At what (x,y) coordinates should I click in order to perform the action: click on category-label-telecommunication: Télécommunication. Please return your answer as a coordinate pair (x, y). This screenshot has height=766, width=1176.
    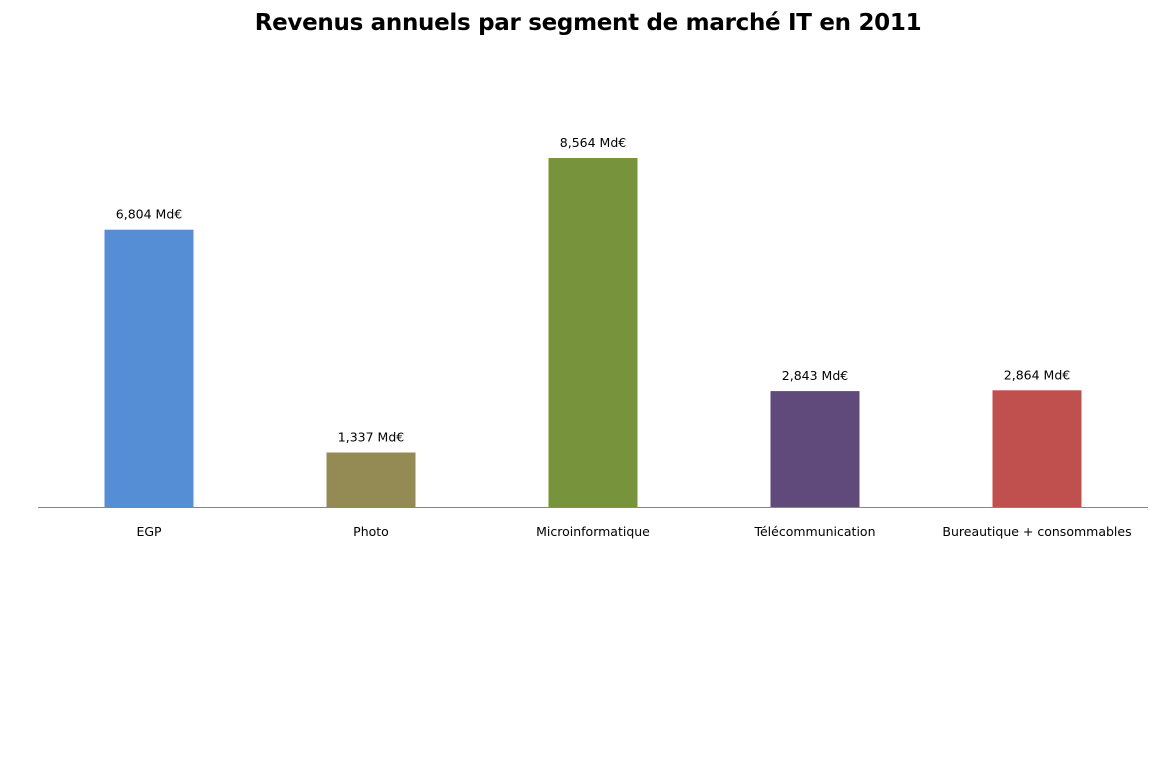
    Looking at the image, I should click on (814, 531).